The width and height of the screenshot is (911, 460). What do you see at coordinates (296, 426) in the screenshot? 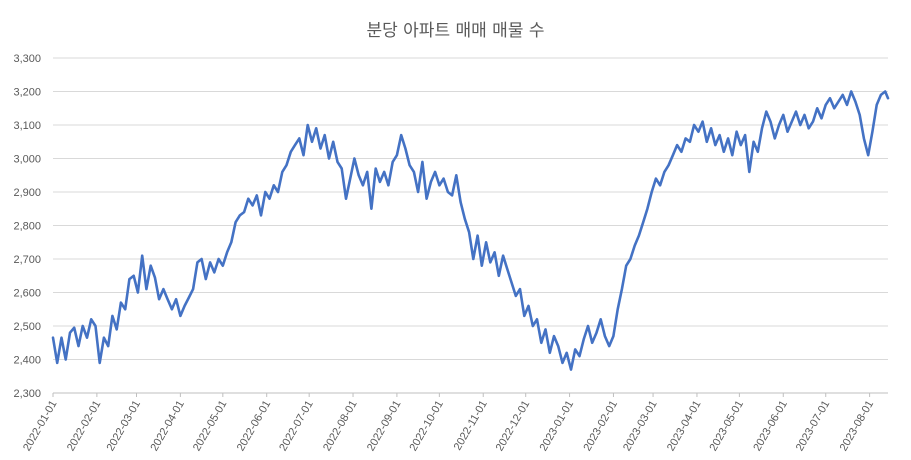
I see `x-tick-label: 2022-07-01` at bounding box center [296, 426].